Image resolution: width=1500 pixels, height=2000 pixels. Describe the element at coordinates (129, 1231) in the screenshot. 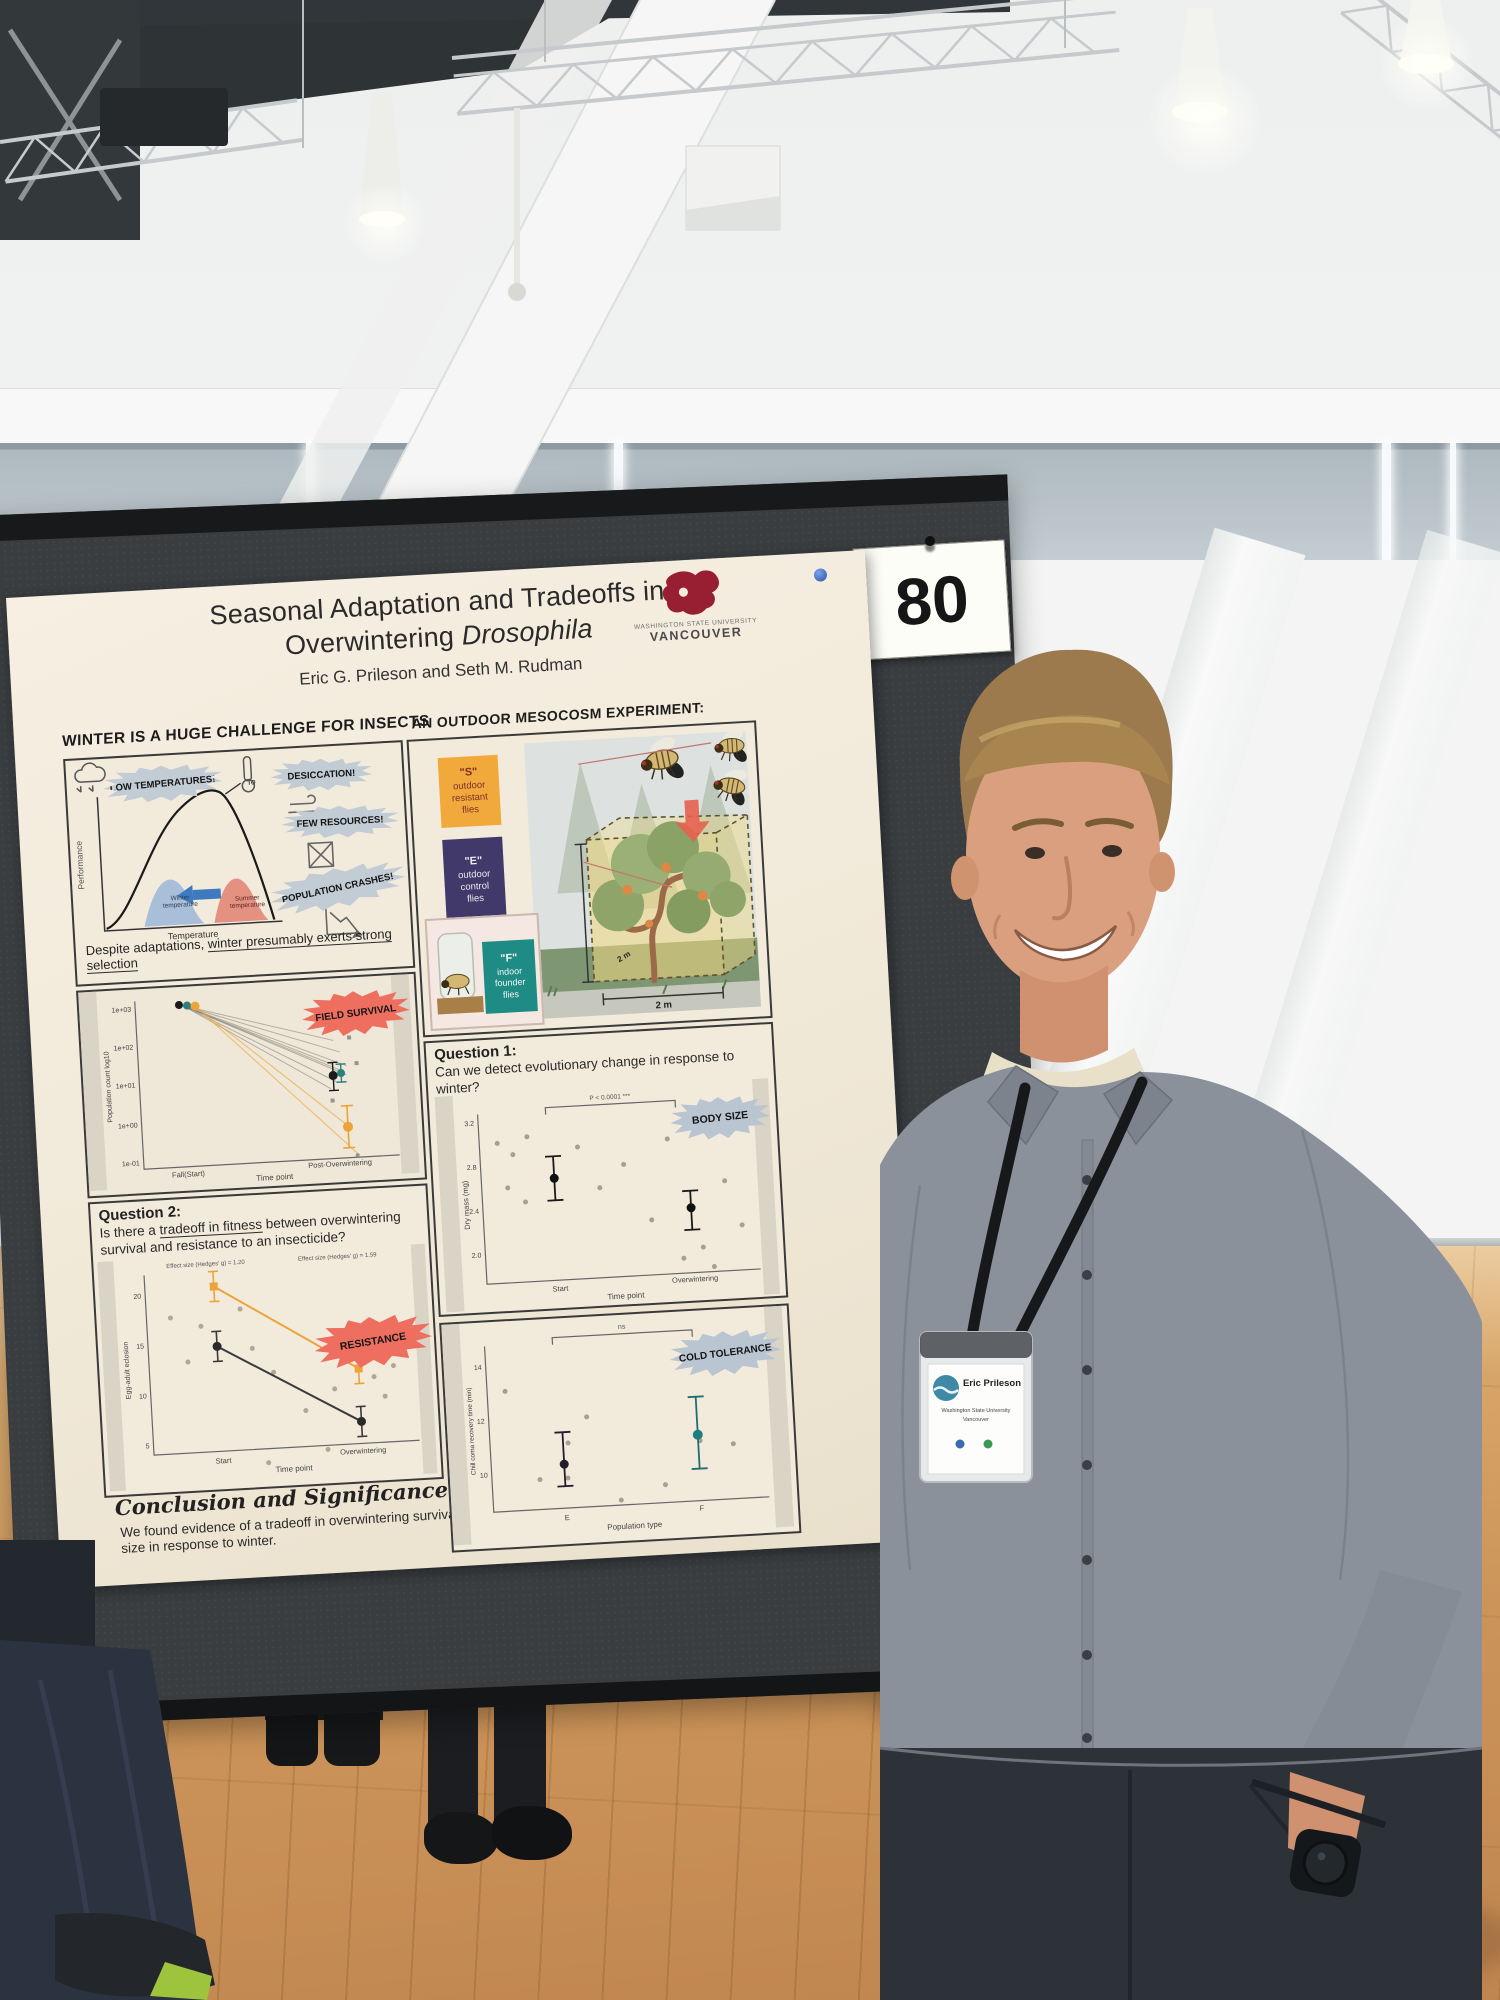

I see `q2-pre: Is there a` at that location.